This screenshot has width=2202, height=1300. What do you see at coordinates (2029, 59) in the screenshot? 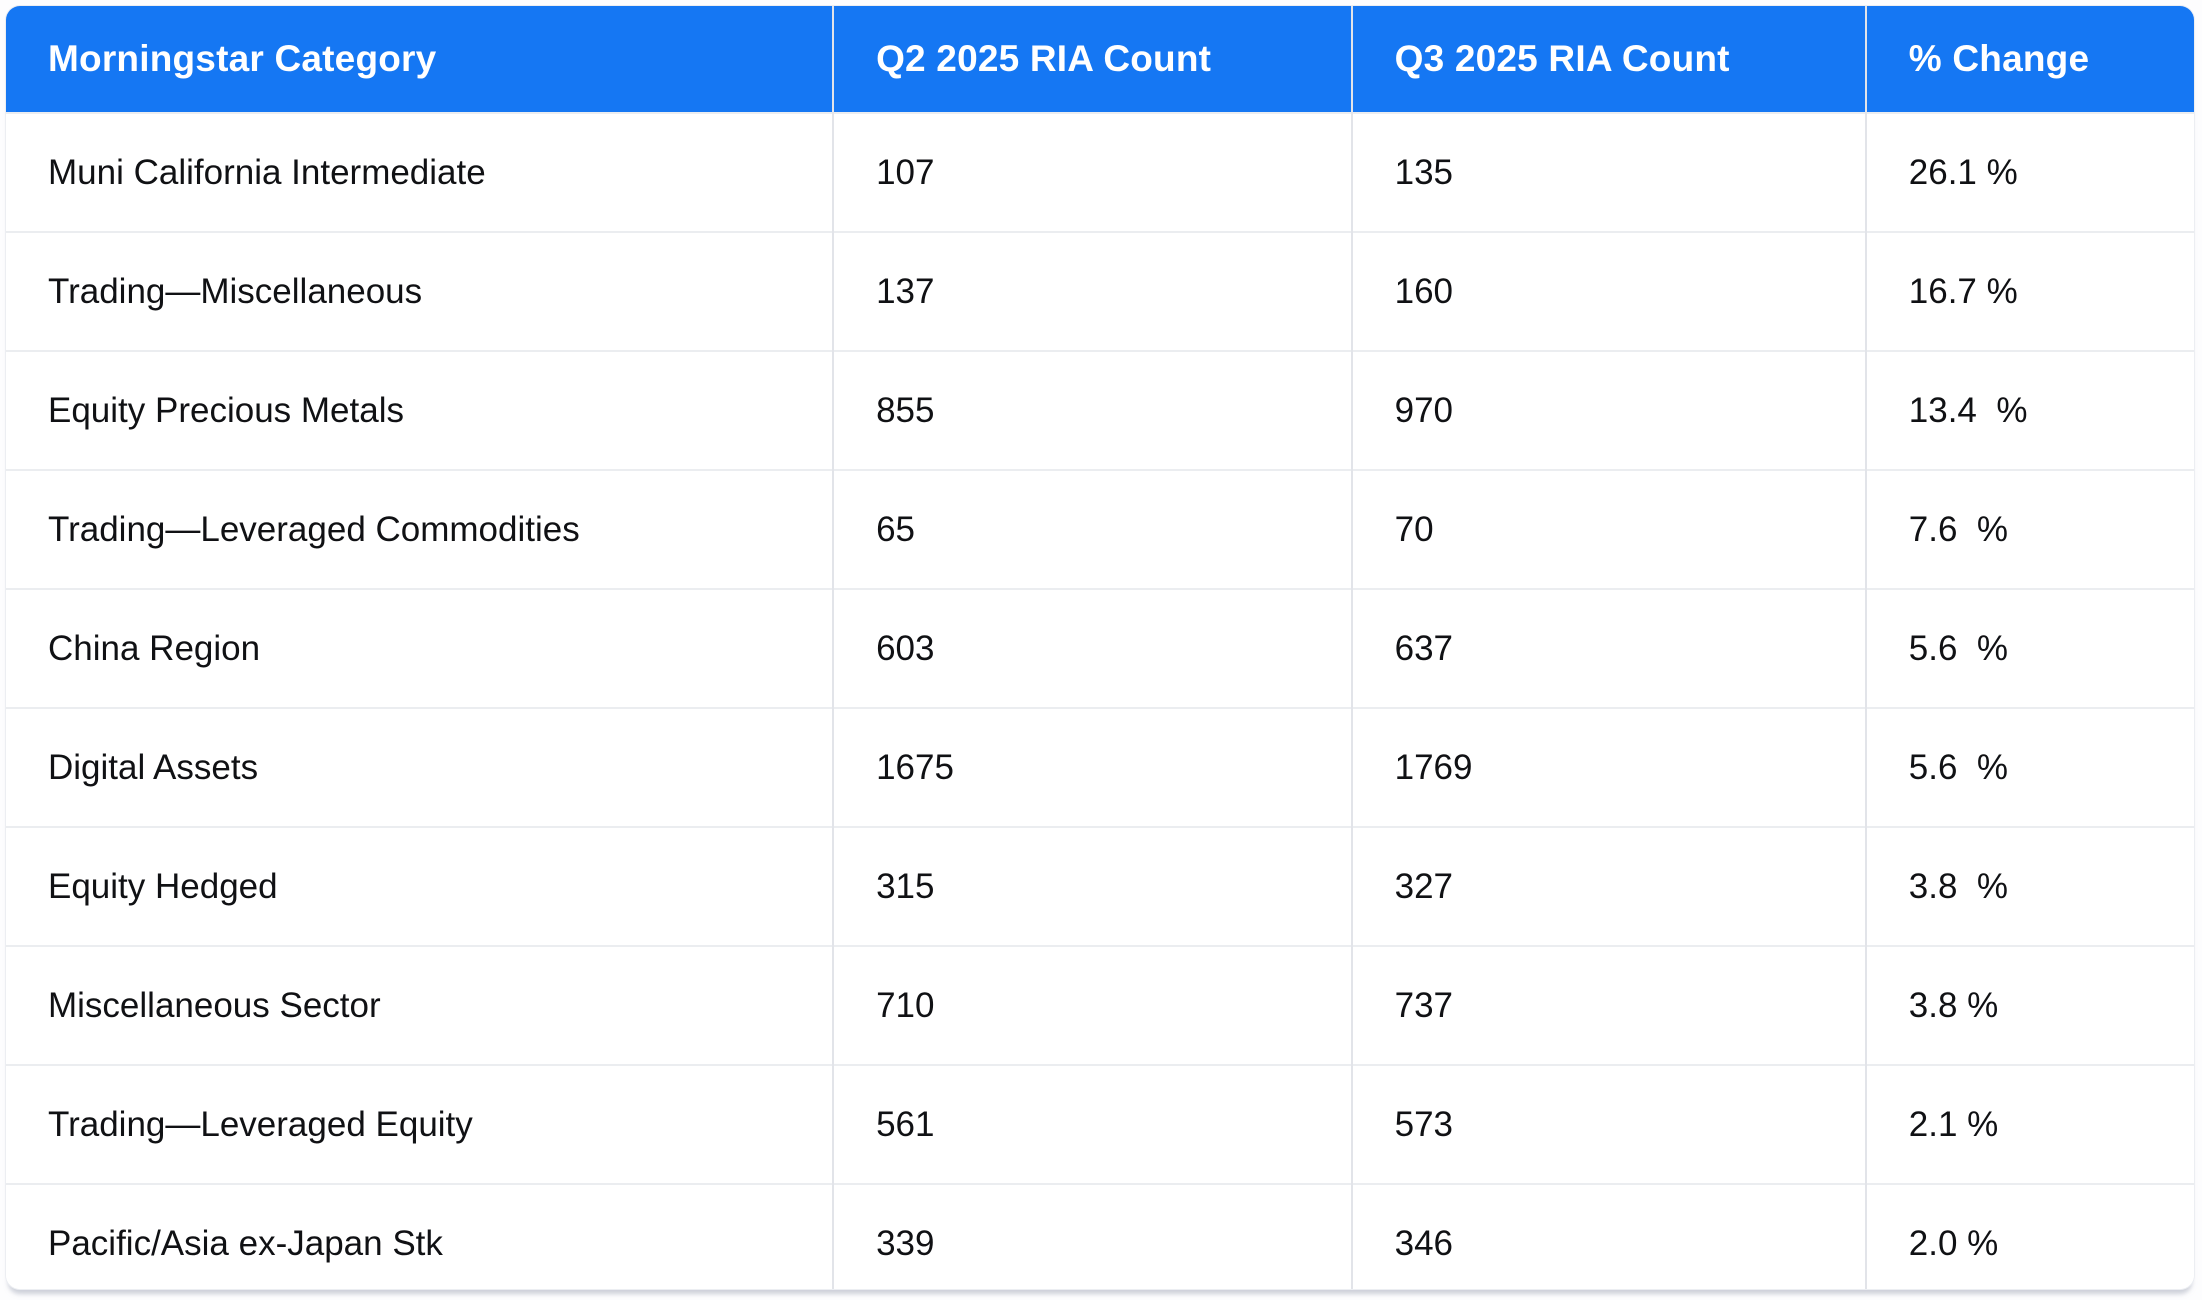
I see `column-header-pct-change: % Change` at bounding box center [2029, 59].